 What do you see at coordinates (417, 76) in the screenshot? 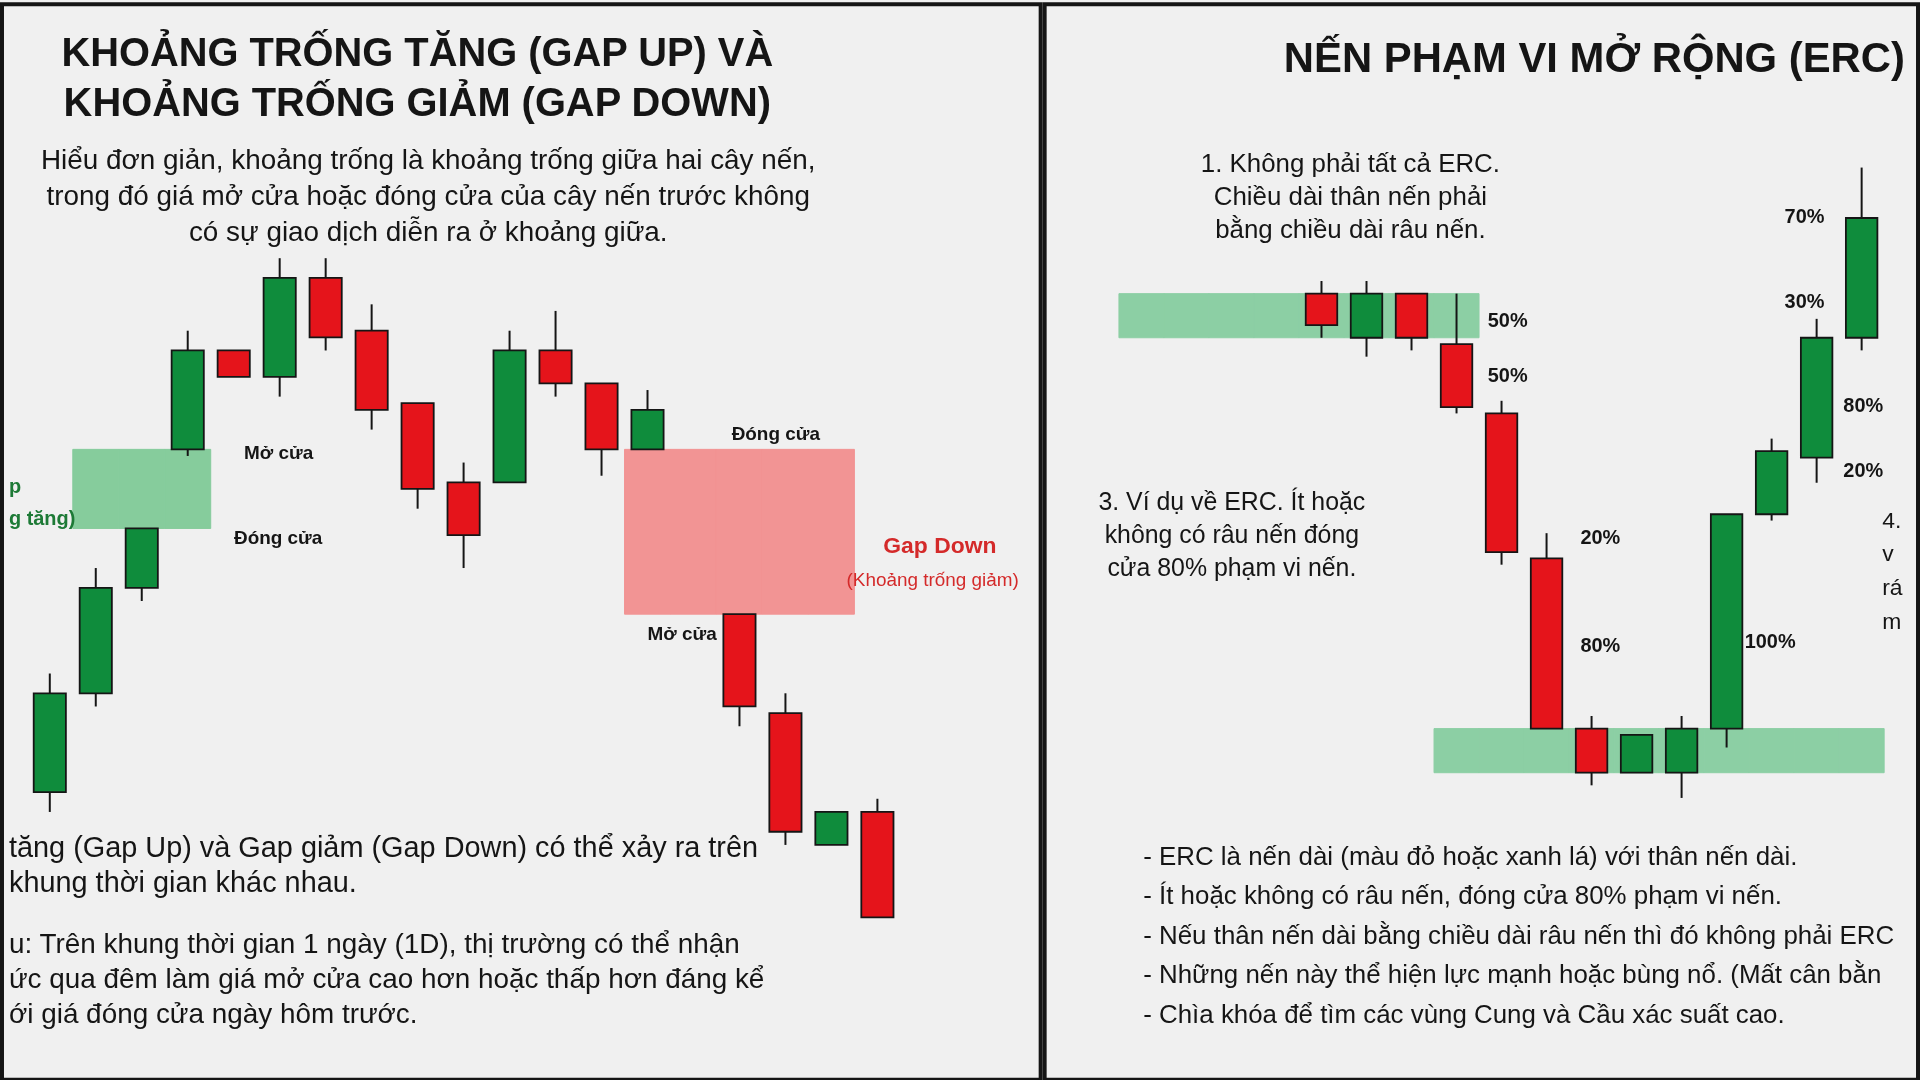
I see `chart-title: KHOẢNG TRỐNG TĂNG (GAP UP) VÀ KHOẢNG TRỐNG GIẢM (GAP DOWN)` at bounding box center [417, 76].